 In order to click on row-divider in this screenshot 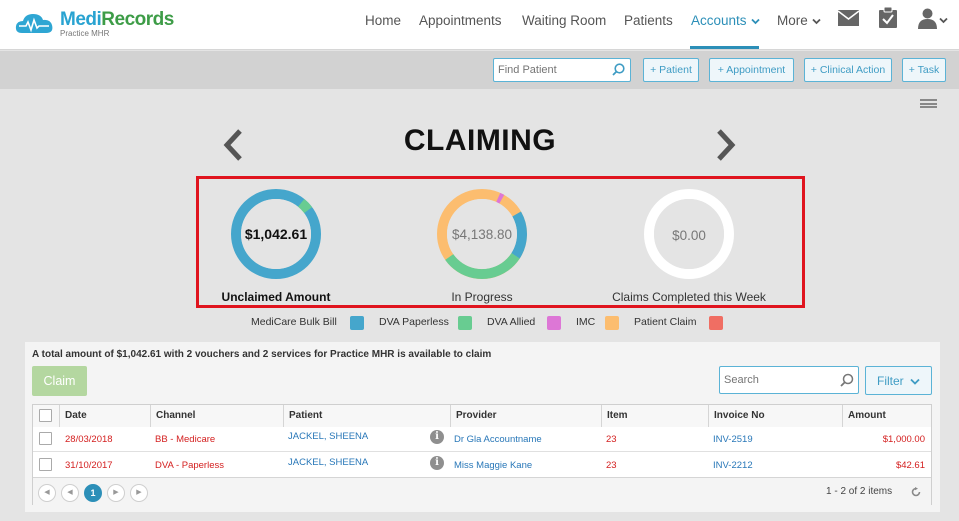, I will do `click(482, 451)`.